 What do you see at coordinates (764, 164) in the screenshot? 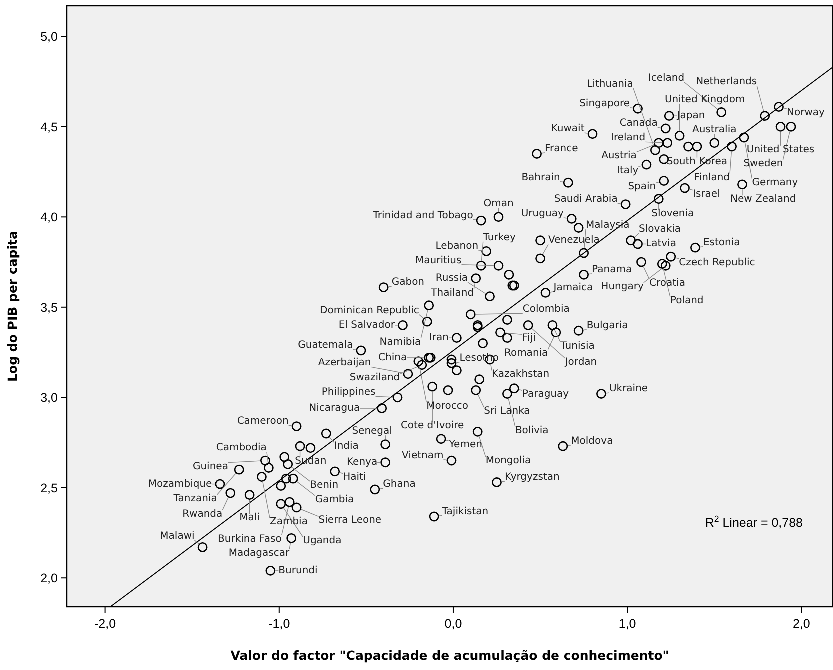
I see `annotation: Sweden` at bounding box center [764, 164].